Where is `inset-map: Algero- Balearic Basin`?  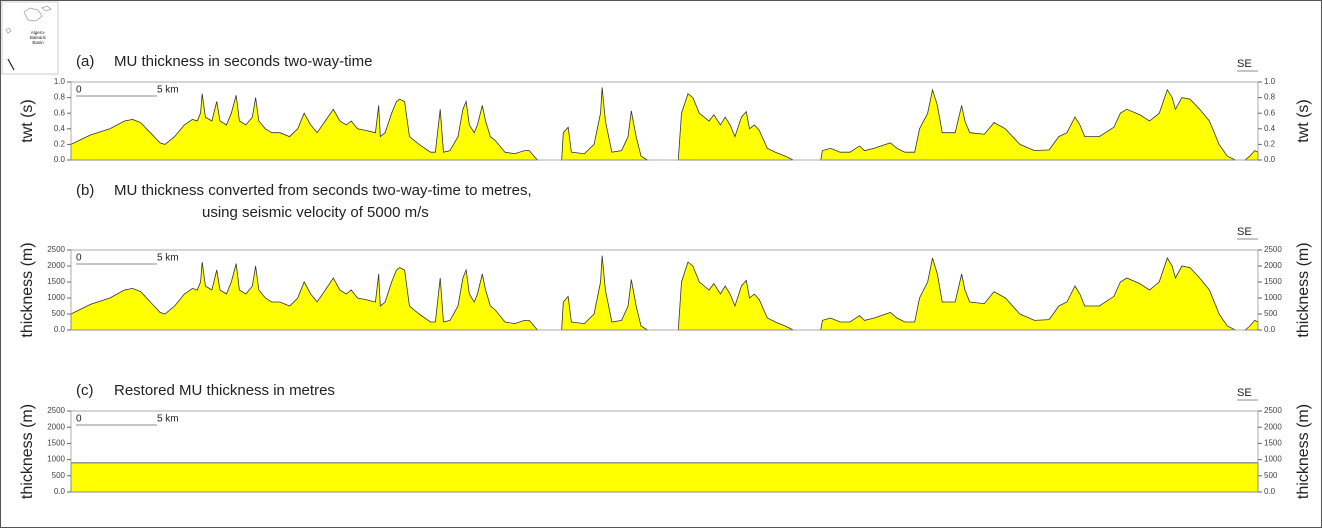
inset-map: Algero- Balearic Basin is located at coordinates (30, 38).